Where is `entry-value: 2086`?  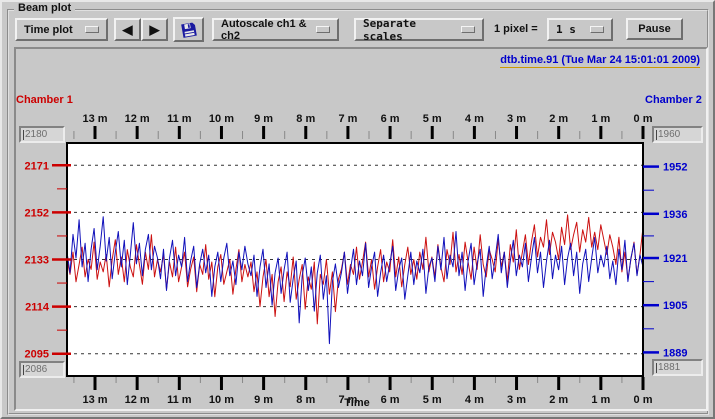 entry-value: 2086 is located at coordinates (36, 369).